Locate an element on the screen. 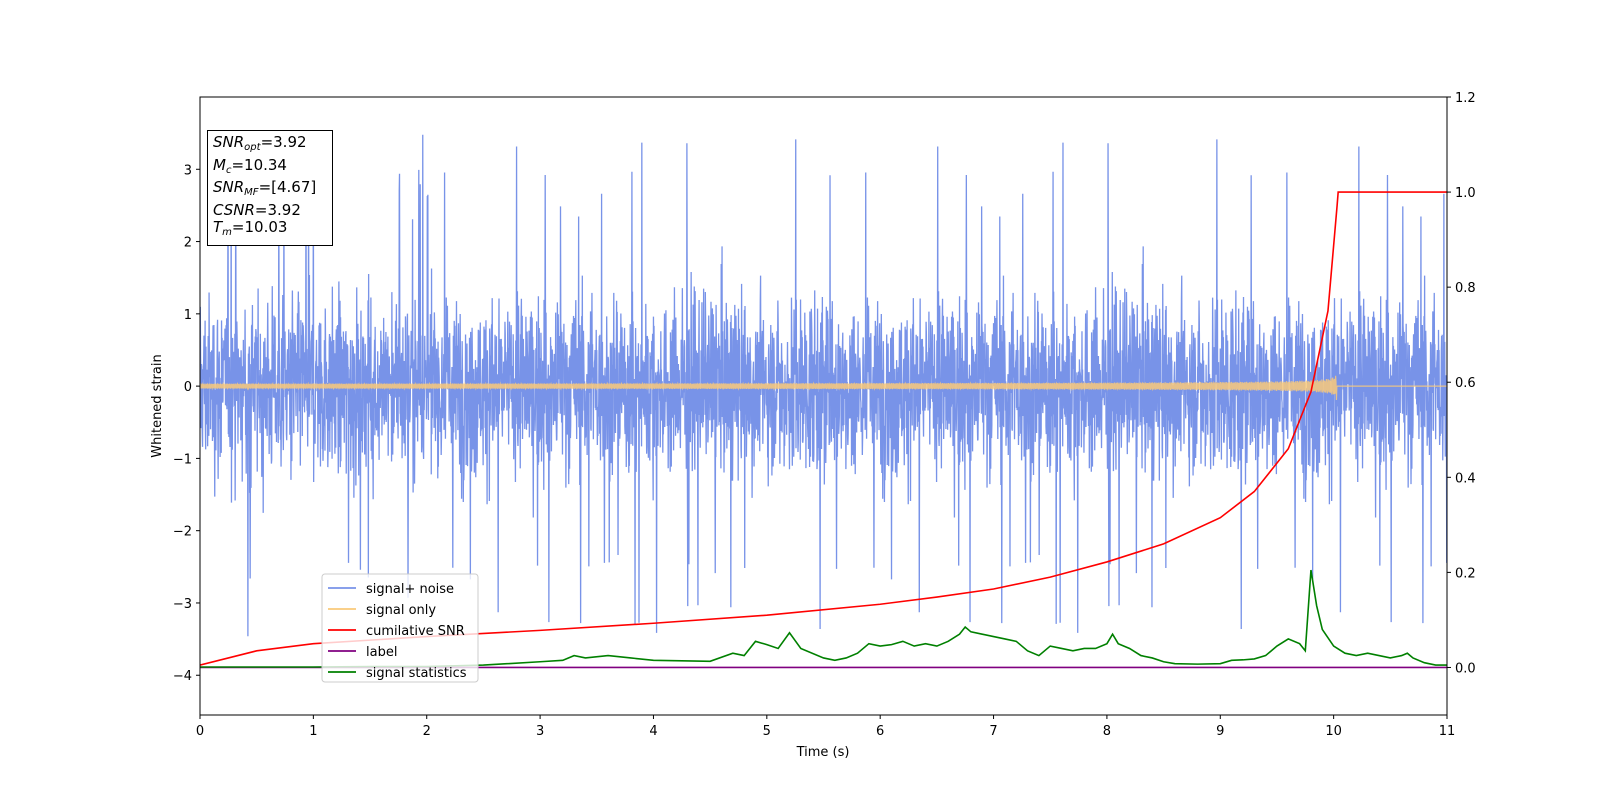  legend-entry: label is located at coordinates (381, 652).